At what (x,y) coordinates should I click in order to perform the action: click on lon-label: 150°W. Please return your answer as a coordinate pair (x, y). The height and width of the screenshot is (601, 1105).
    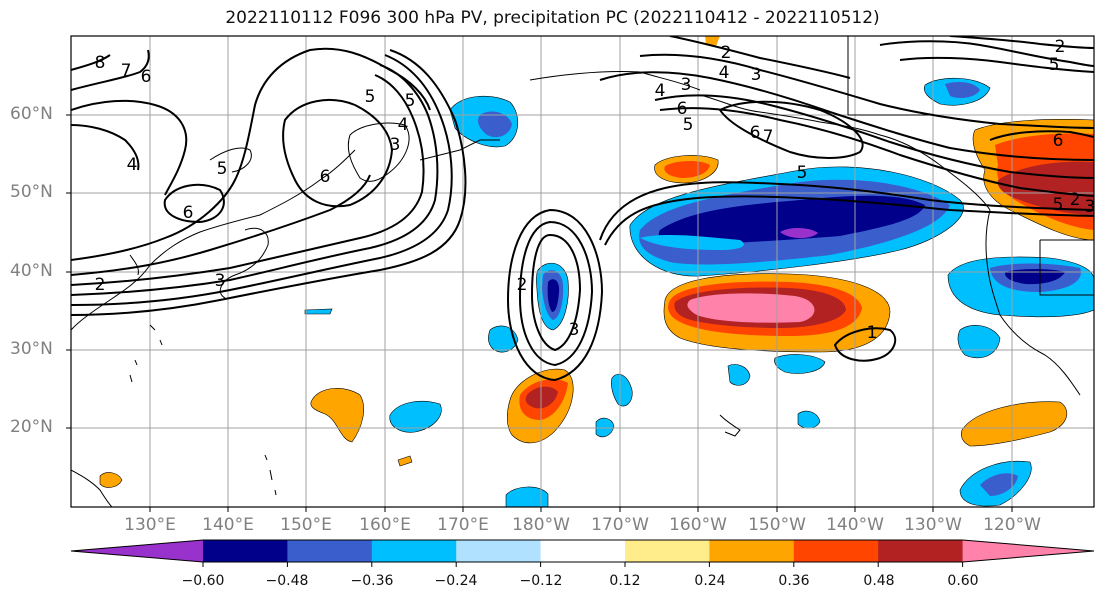
    Looking at the image, I should click on (777, 525).